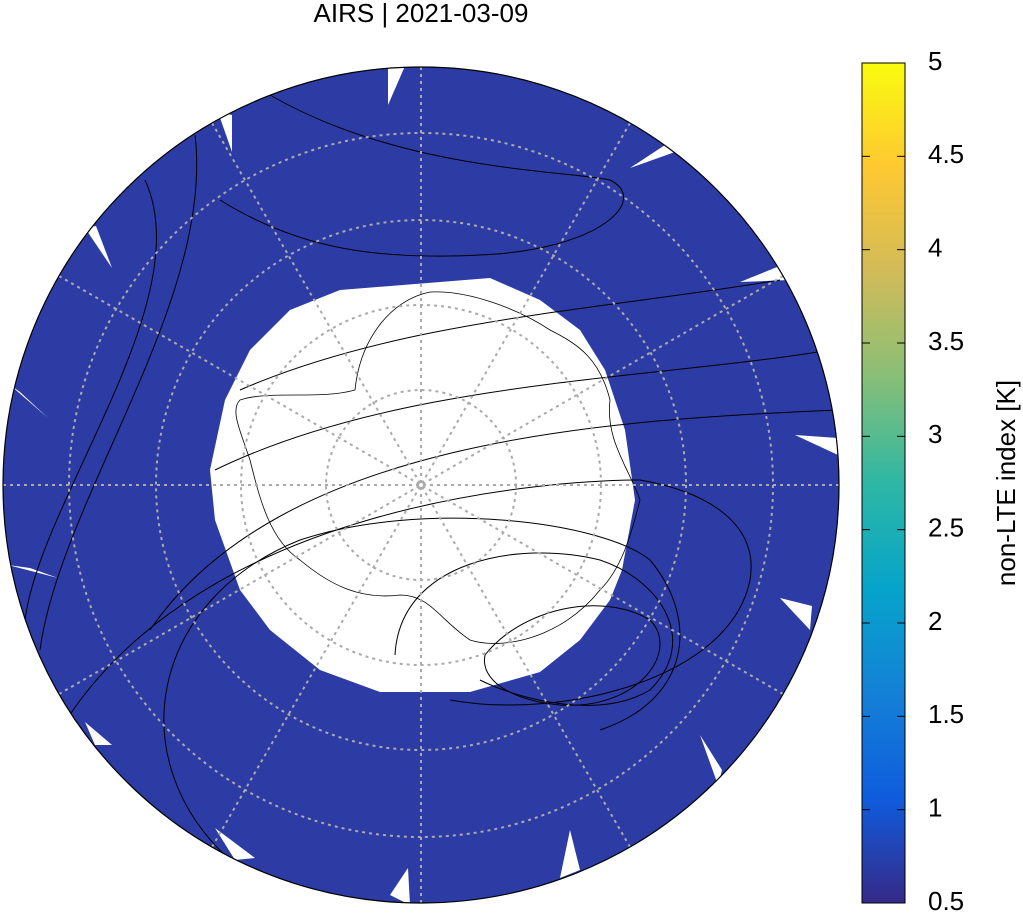  I want to click on colorbar-tick-label: 3.5, so click(946, 341).